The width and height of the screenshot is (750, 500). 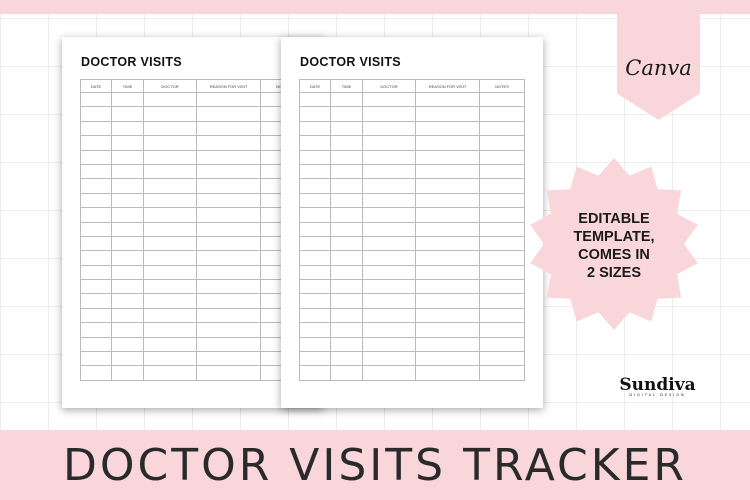 I want to click on starburst-line: COMES IN, so click(x=614, y=255).